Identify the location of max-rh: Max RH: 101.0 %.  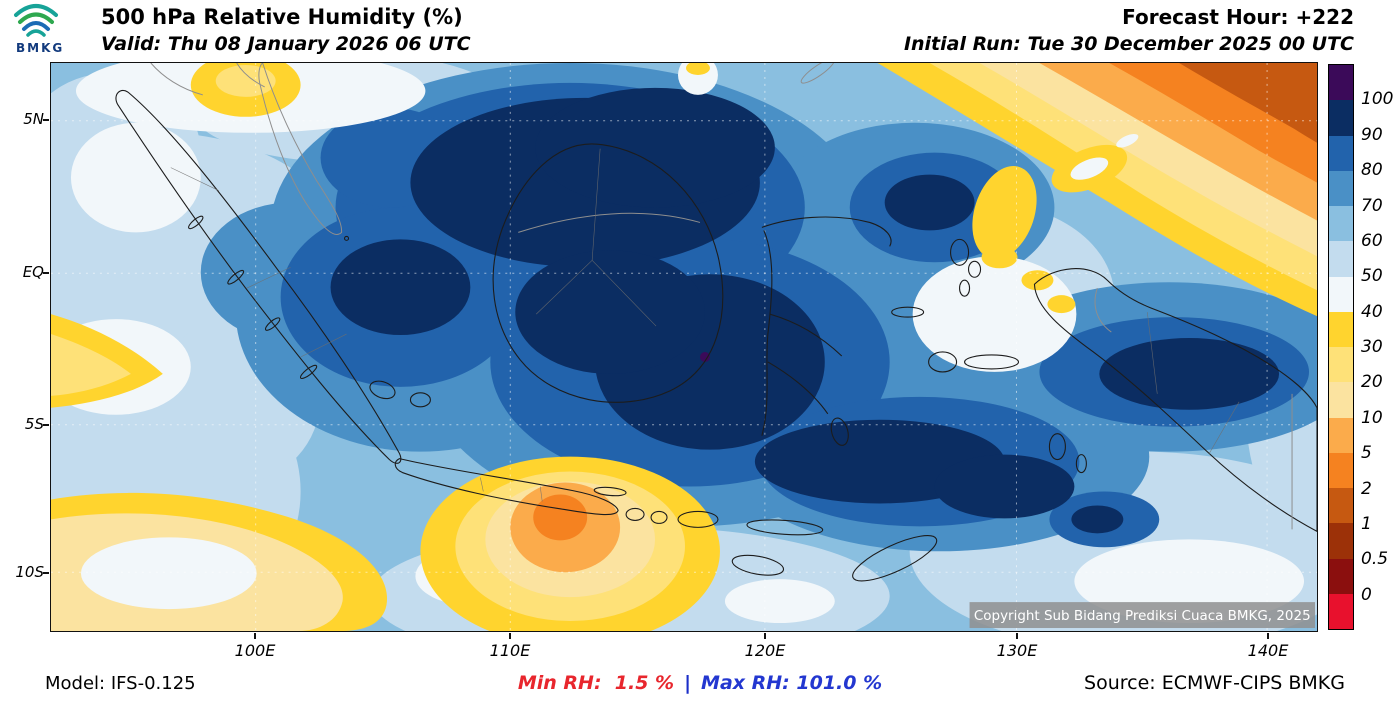
(792, 683).